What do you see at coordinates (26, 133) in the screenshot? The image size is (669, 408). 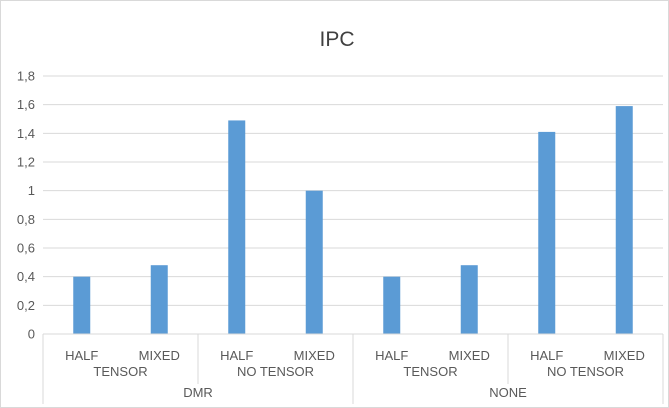 I see `y-tick-label: 1,4` at bounding box center [26, 133].